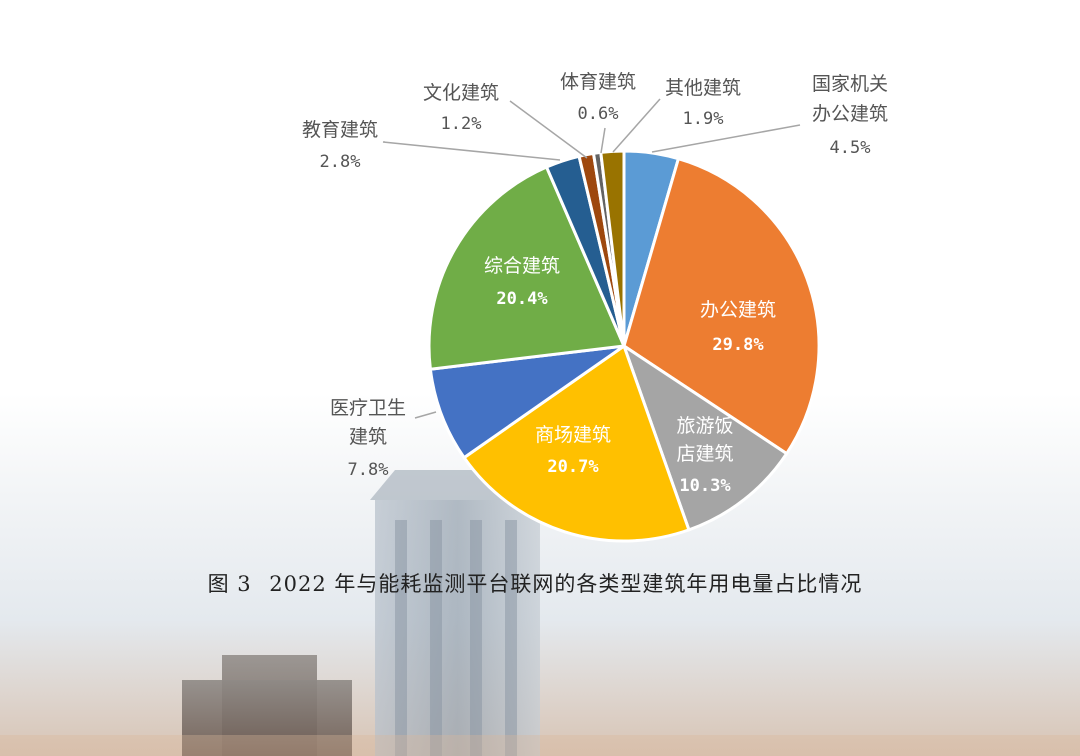 The image size is (1080, 756). I want to click on slice-percent-2: 10.3%, so click(705, 486).